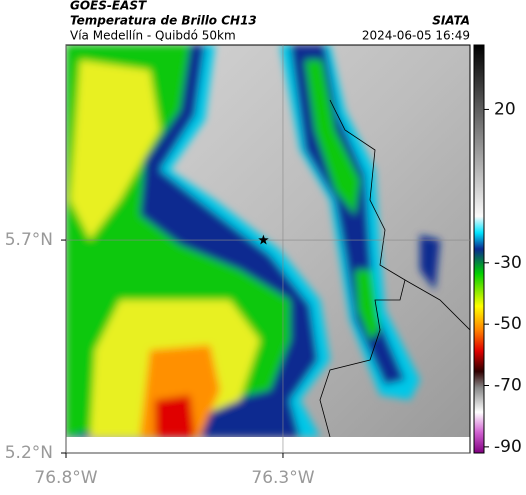 The width and height of the screenshot is (526, 495). What do you see at coordinates (65, 478) in the screenshot?
I see `lon-tick-label: 76.8°W` at bounding box center [65, 478].